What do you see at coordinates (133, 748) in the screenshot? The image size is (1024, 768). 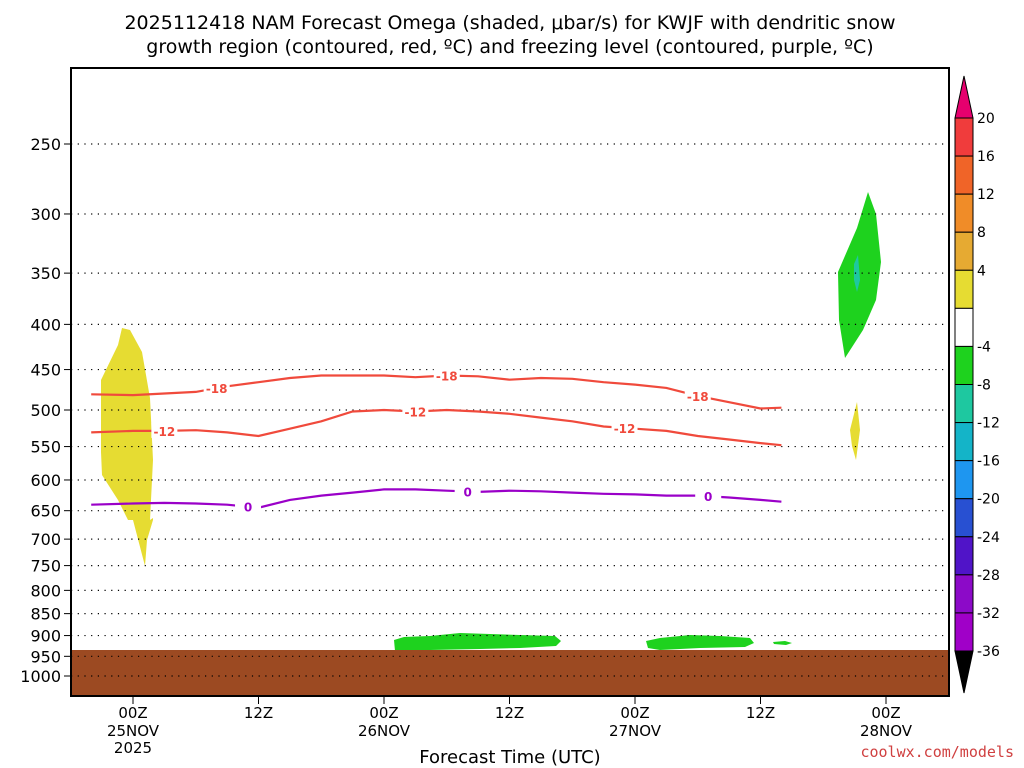 I see `x-tick-year: 2025` at bounding box center [133, 748].